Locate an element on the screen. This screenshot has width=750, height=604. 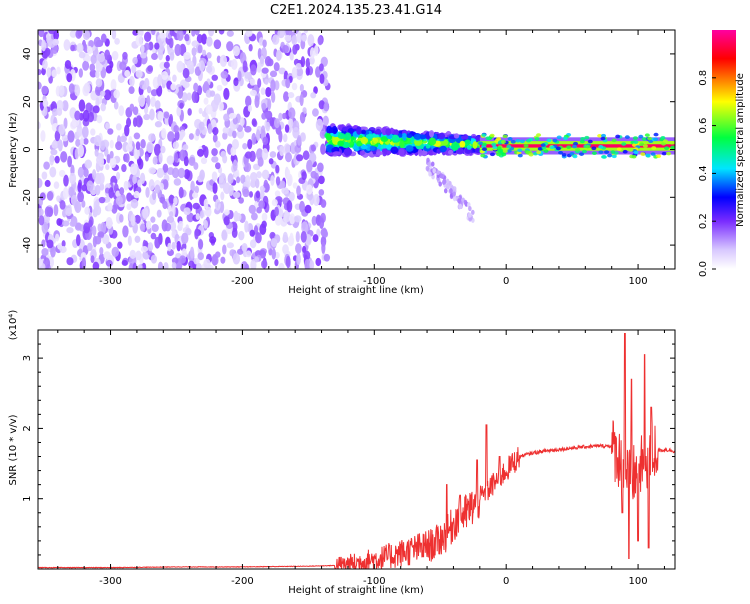
colorbar-label: Normalized spectral amplitude is located at coordinates (740, 150).